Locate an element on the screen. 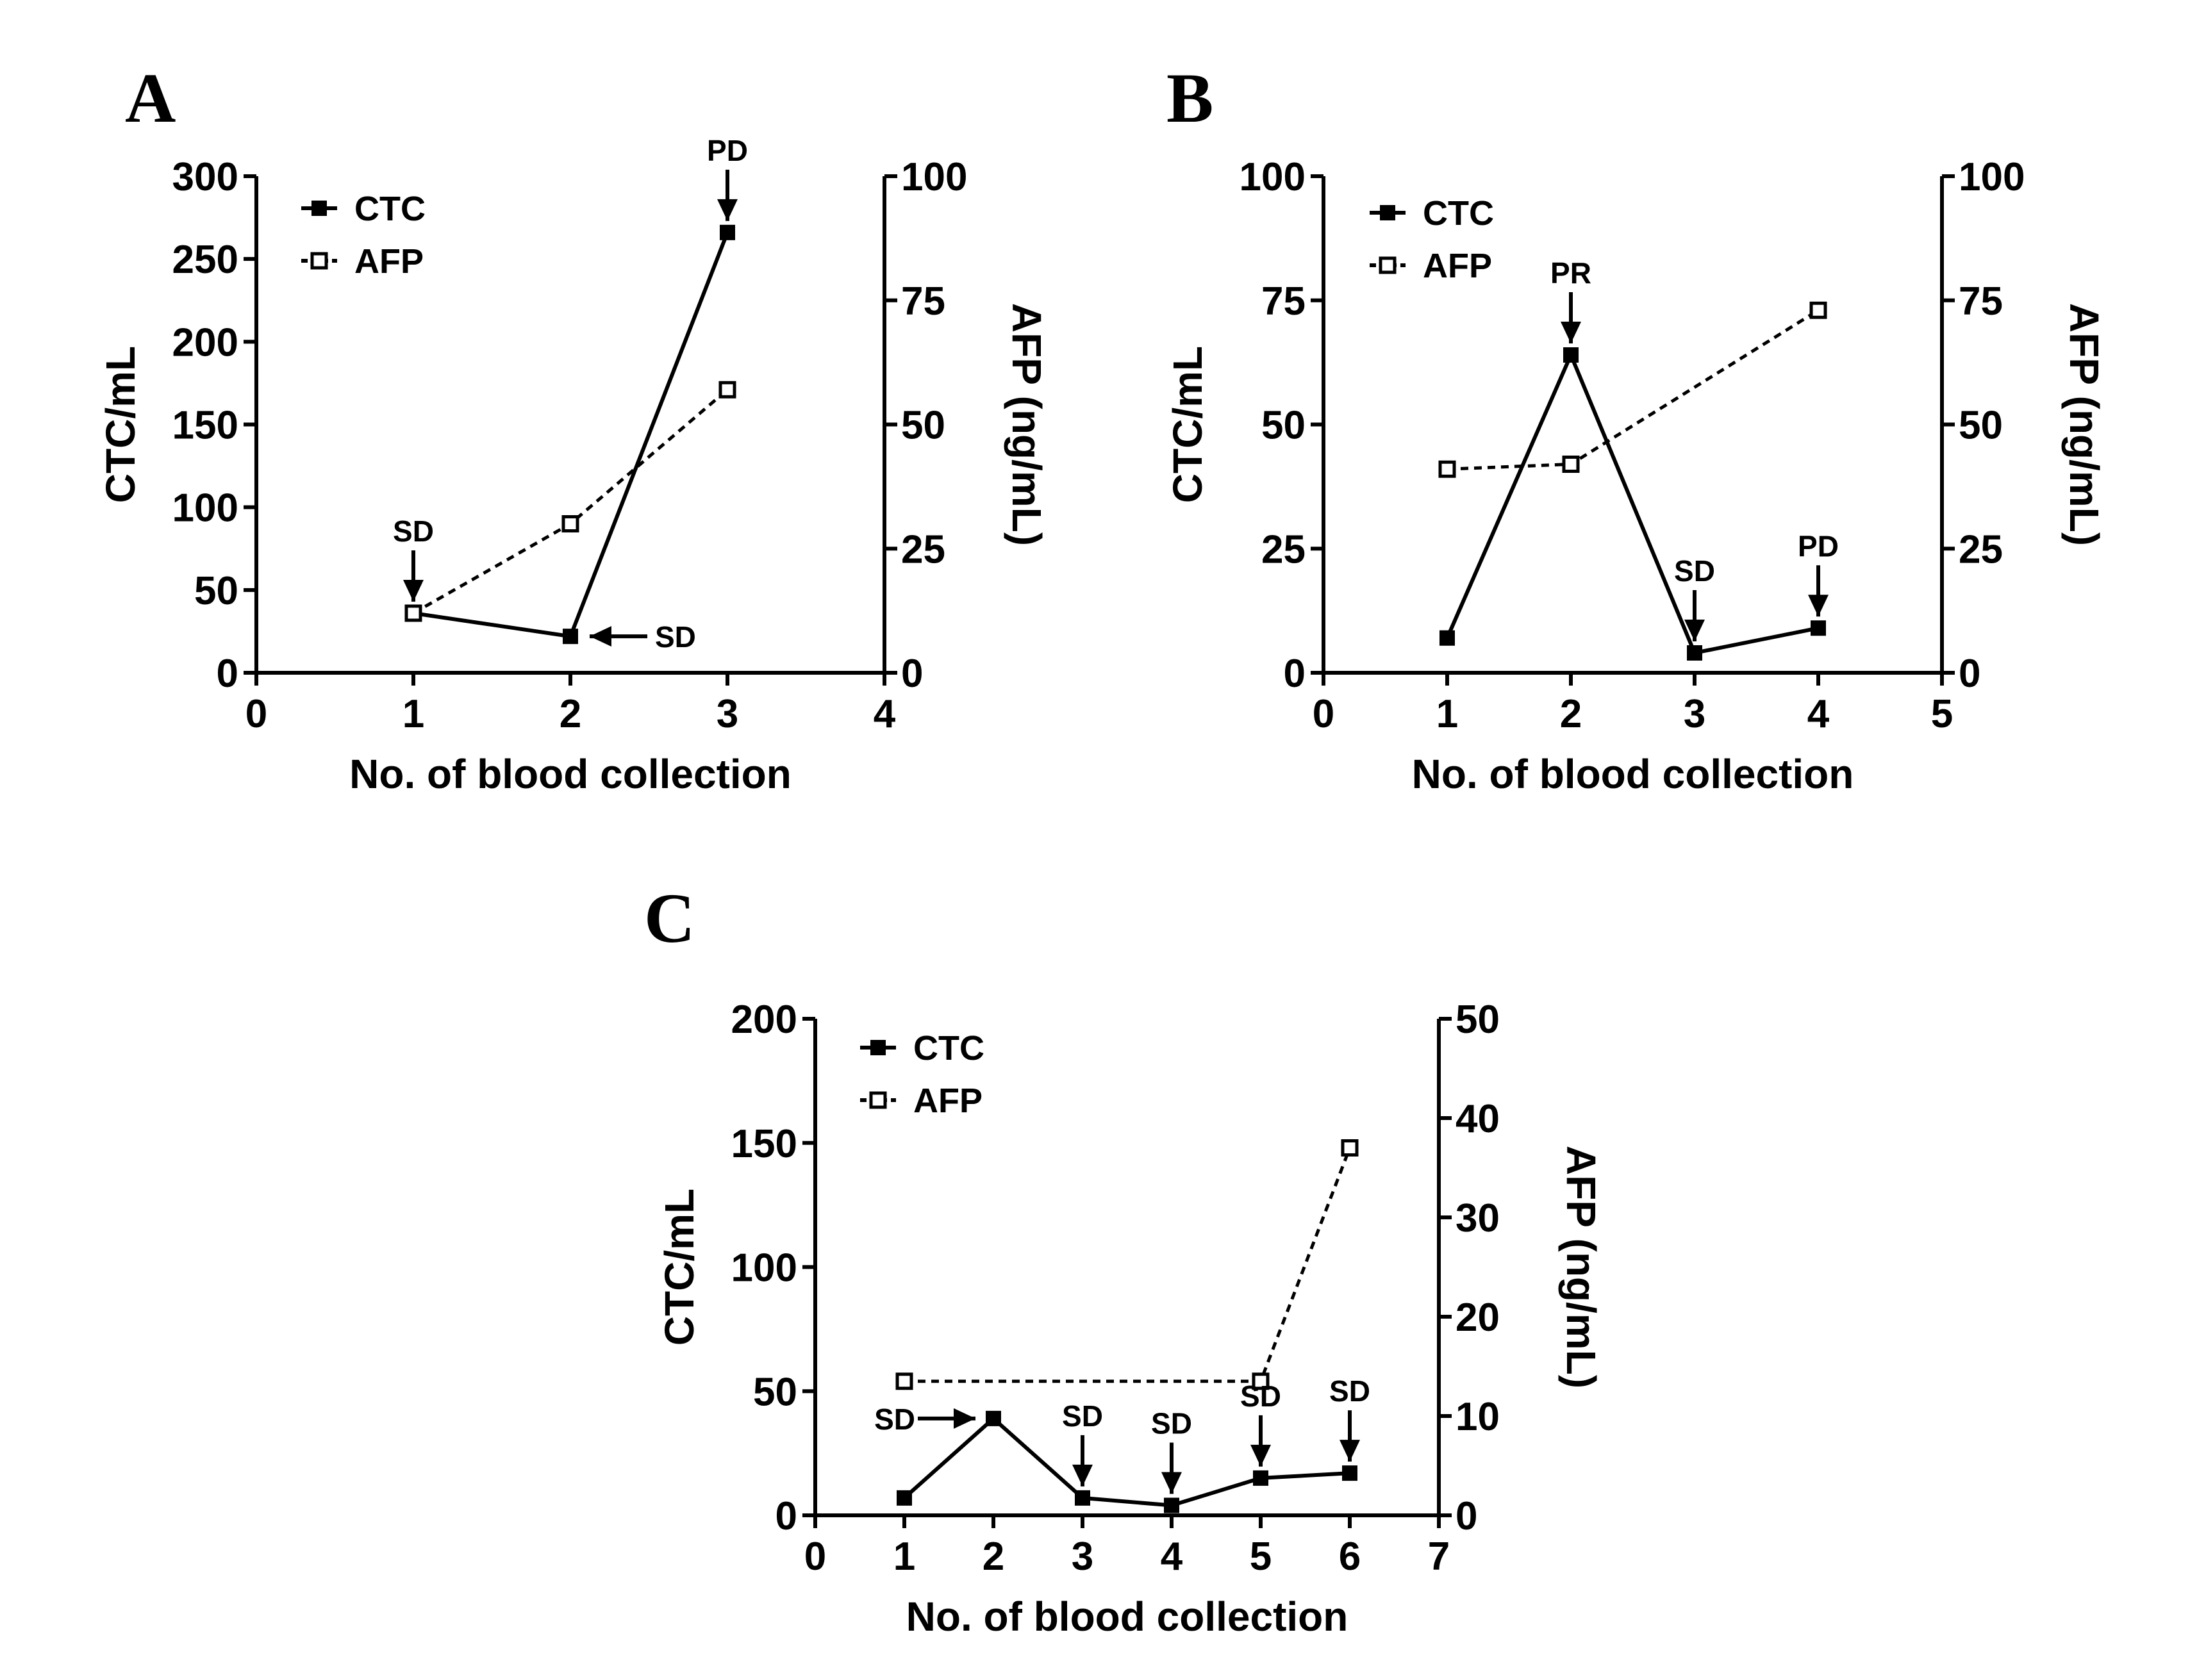 The height and width of the screenshot is (1680, 2190). panel-a-annotation-pd: PD is located at coordinates (727, 178).